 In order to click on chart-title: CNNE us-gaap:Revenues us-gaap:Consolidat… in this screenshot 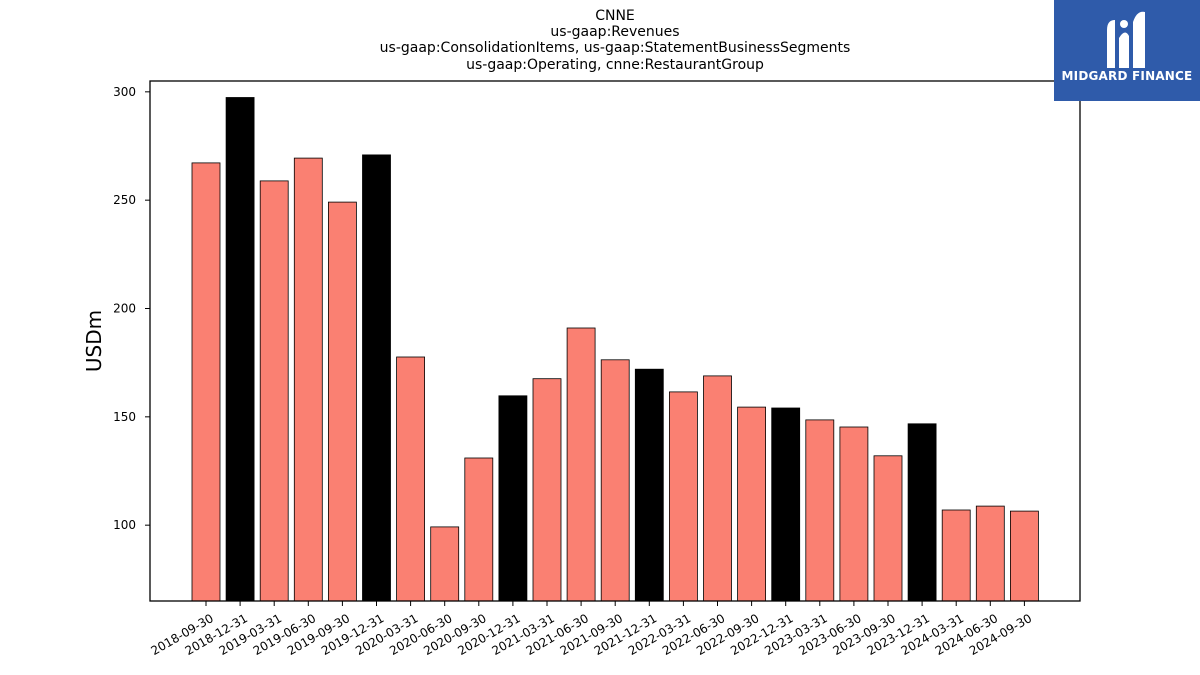, I will do `click(615, 40)`.